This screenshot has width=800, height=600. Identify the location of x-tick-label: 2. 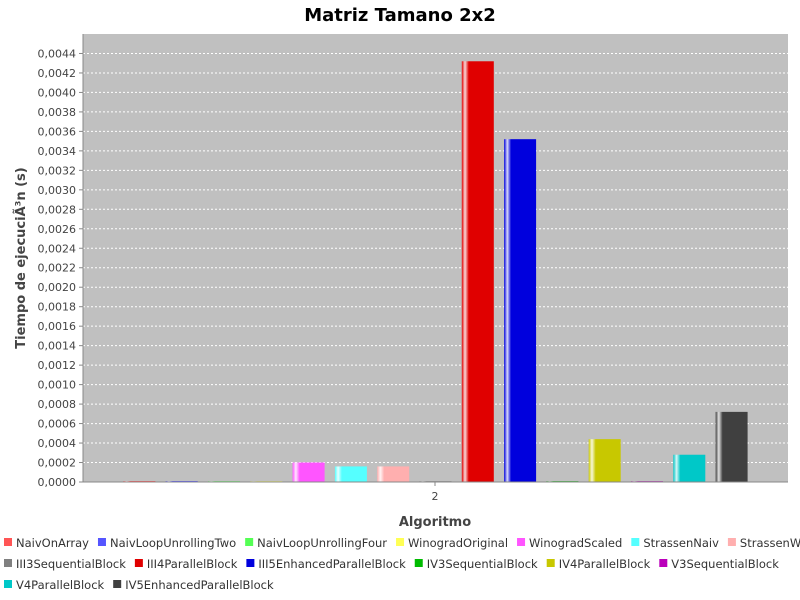
(435, 496).